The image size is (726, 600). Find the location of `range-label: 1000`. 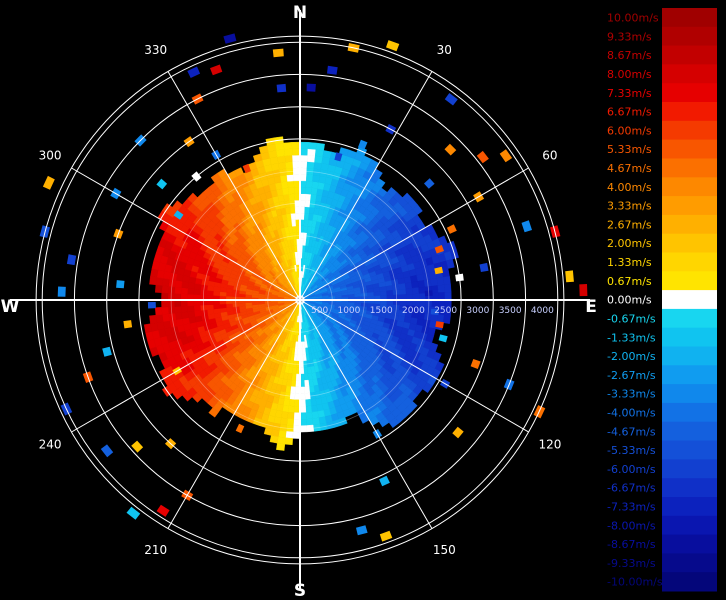

range-label: 1000 is located at coordinates (348, 311).